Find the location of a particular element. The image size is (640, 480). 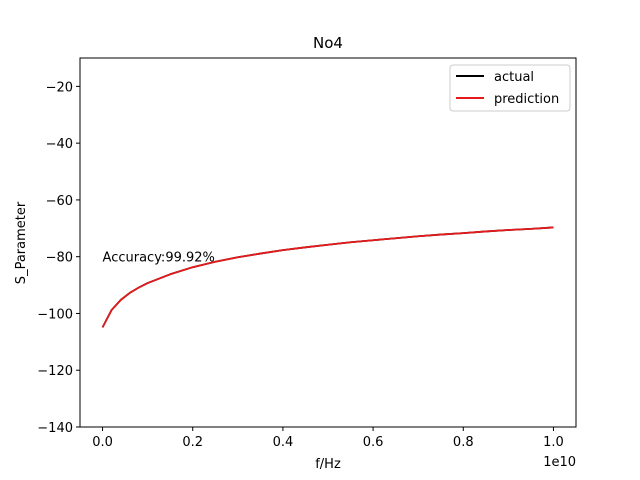

x-tick-label: 0.0 is located at coordinates (102, 442).